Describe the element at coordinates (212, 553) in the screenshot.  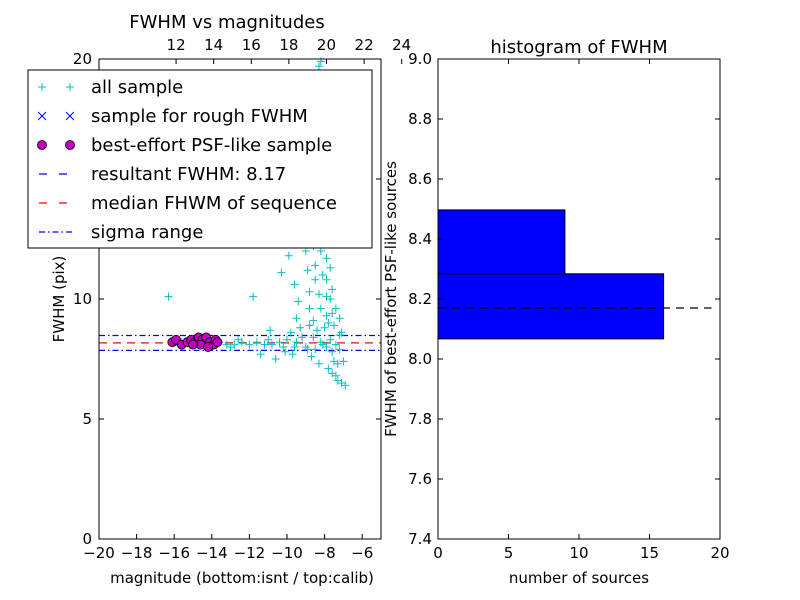
I see `x-tick-label: −14` at that location.